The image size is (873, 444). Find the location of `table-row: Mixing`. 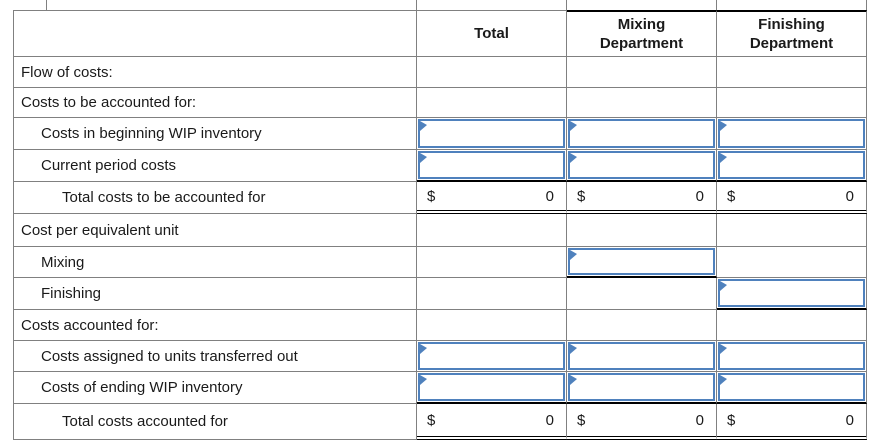

table-row: Mixing is located at coordinates (440, 262).